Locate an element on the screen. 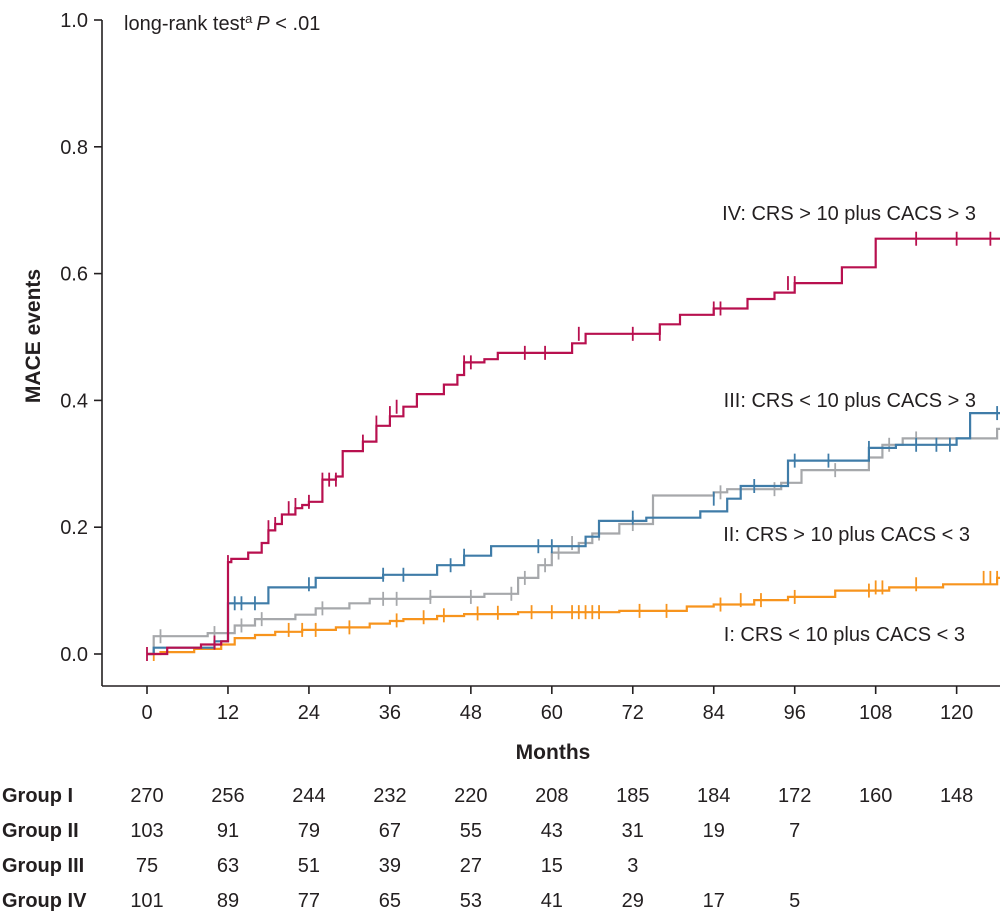 Image resolution: width=1000 pixels, height=914 pixels. risk-count: 185 is located at coordinates (632, 796).